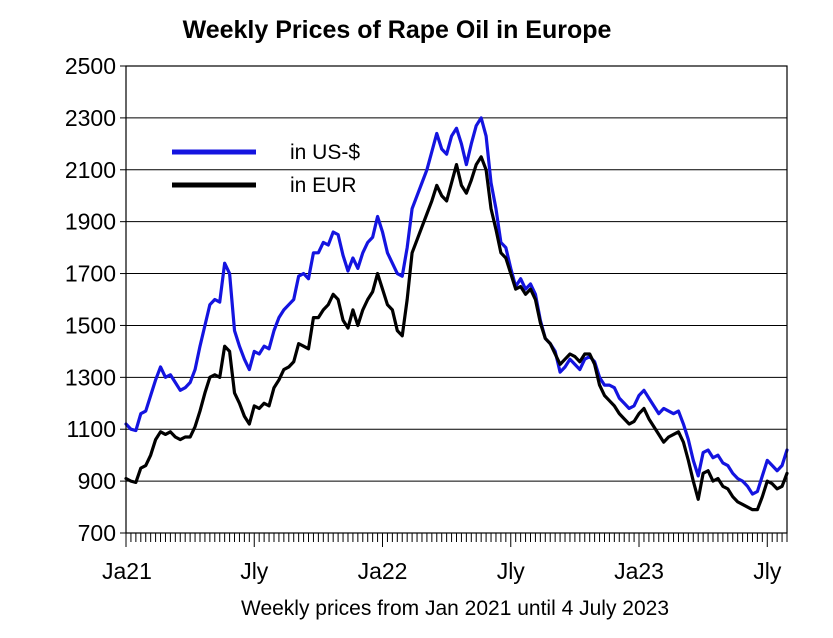  What do you see at coordinates (325, 152) in the screenshot?
I see `legend-label-usd: in US-$` at bounding box center [325, 152].